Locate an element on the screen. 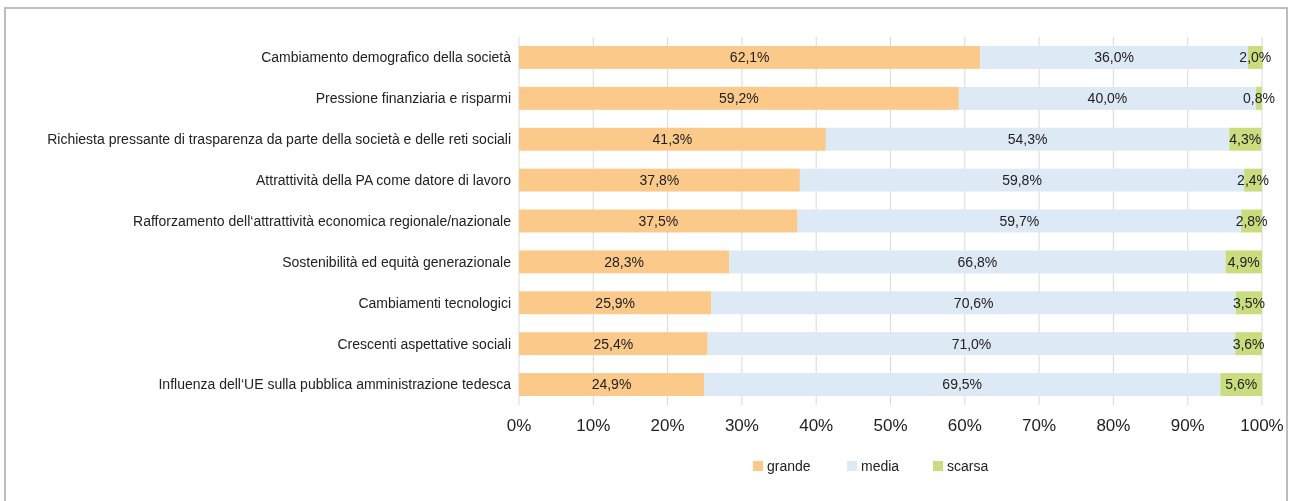  data-label: 36,0% is located at coordinates (1114, 57).